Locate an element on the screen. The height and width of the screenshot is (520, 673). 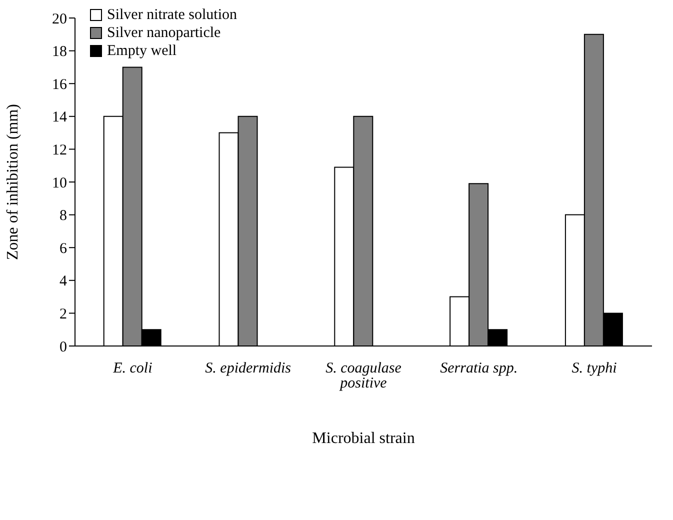
y-tick-label: 16 is located at coordinates (60, 84).